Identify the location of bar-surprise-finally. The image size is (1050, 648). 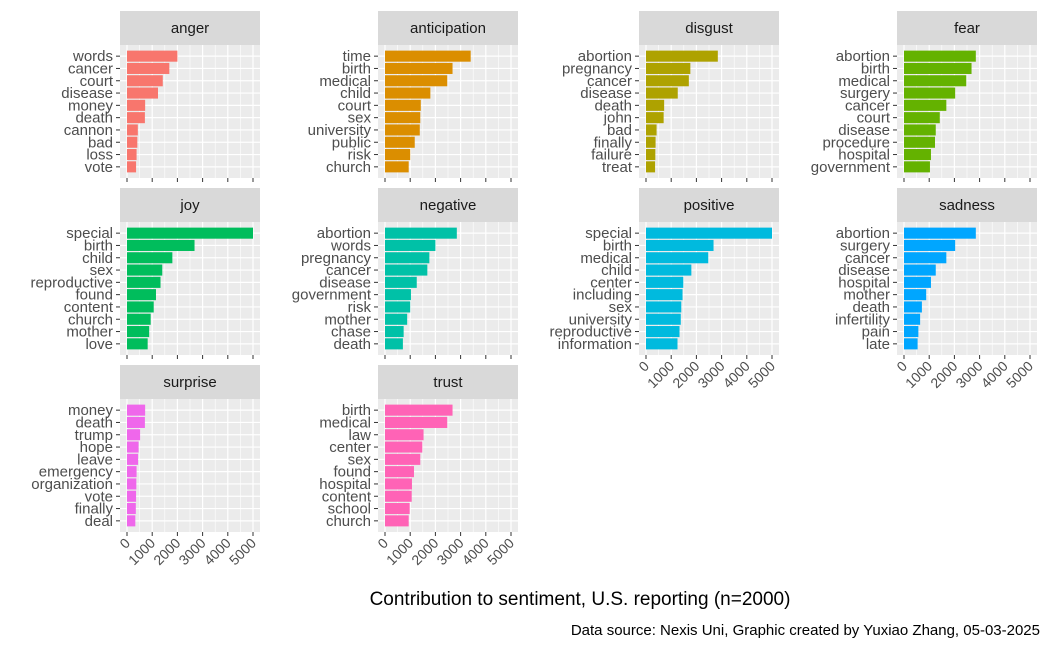
(131, 509).